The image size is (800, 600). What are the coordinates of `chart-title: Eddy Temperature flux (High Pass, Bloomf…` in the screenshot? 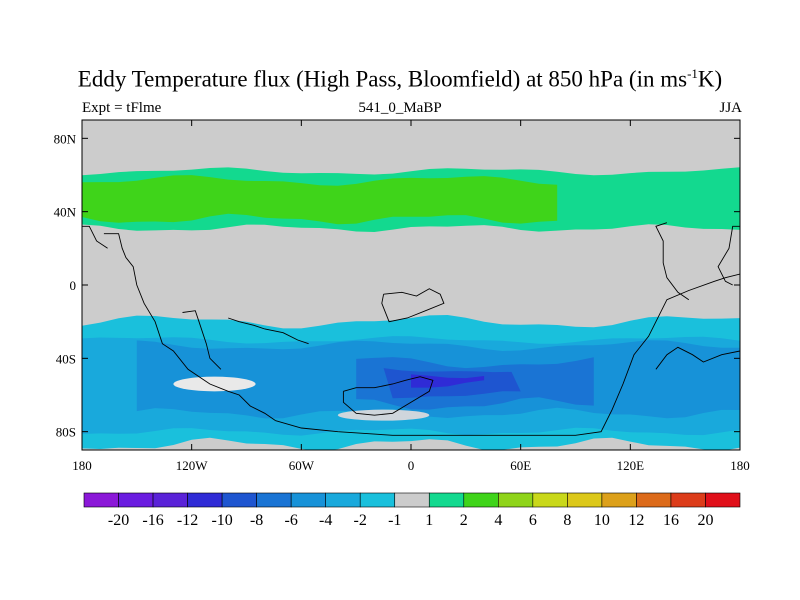 It's located at (400, 79).